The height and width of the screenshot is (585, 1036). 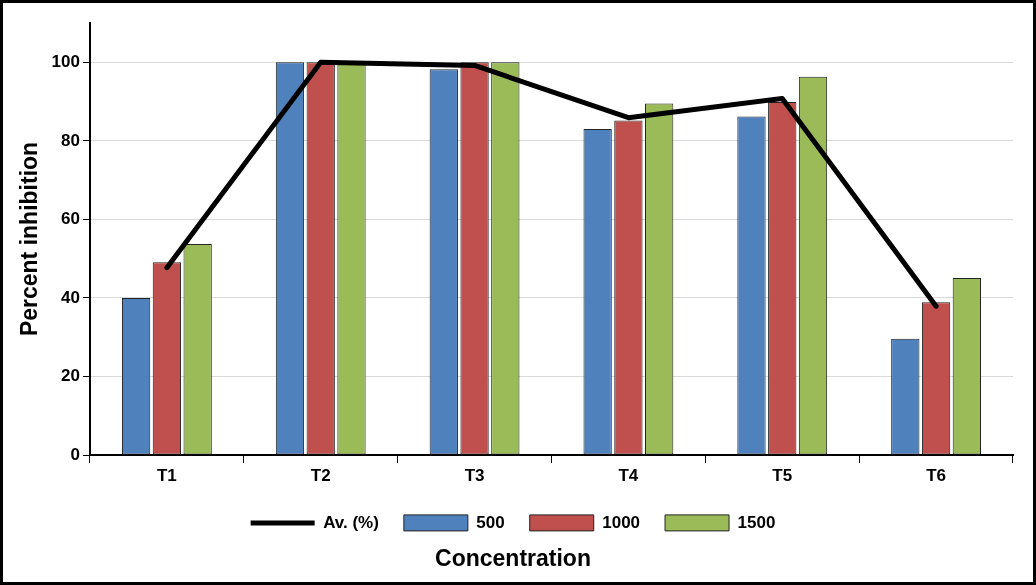 What do you see at coordinates (65, 61) in the screenshot?
I see `y-tick-label: 100` at bounding box center [65, 61].